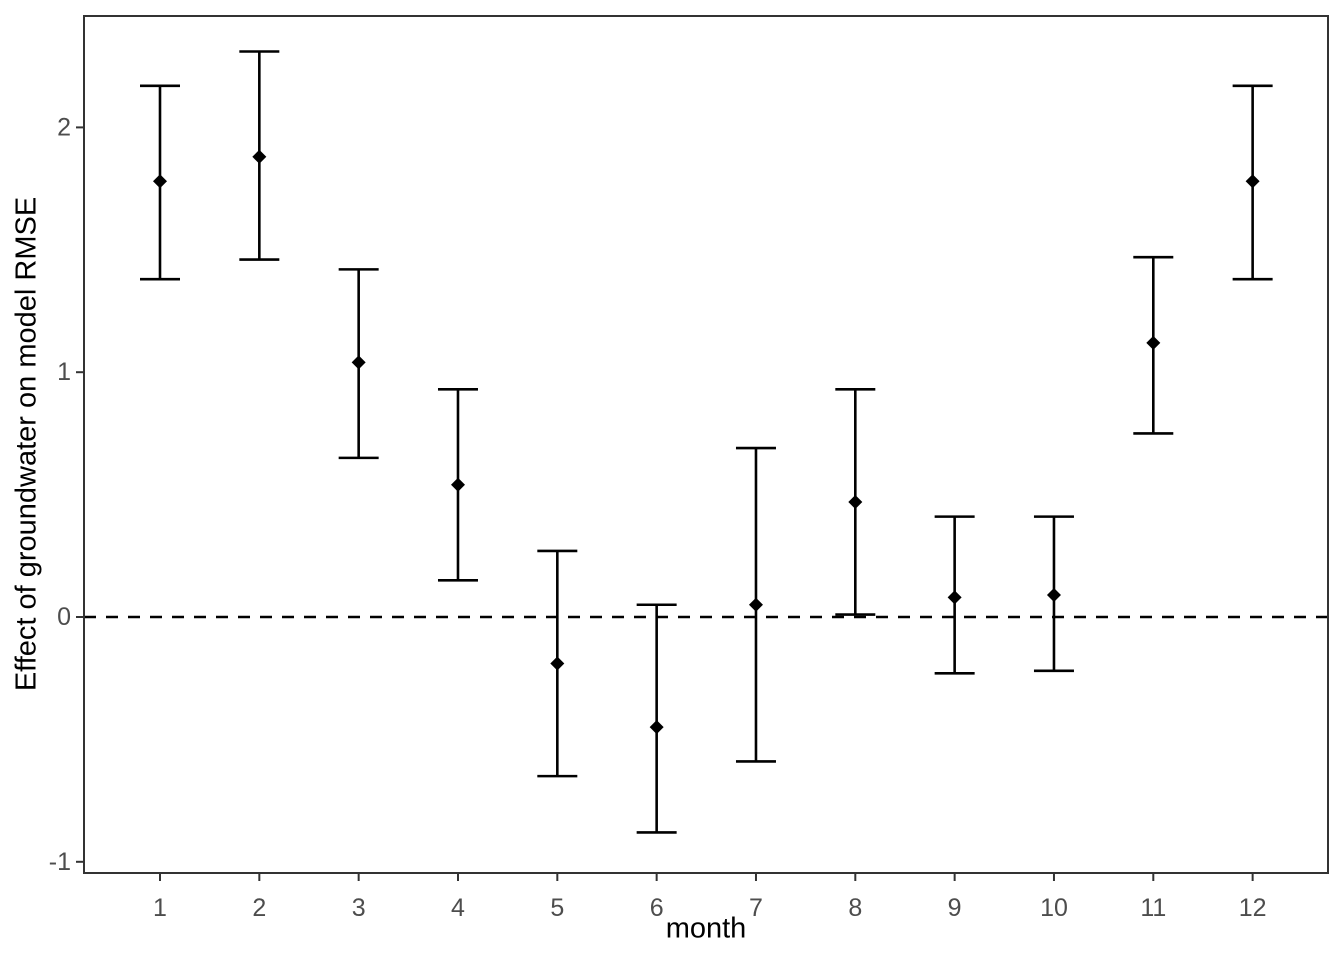 The width and height of the screenshot is (1344, 960). What do you see at coordinates (458, 908) in the screenshot?
I see `x-tick-label-month-4: 4` at bounding box center [458, 908].